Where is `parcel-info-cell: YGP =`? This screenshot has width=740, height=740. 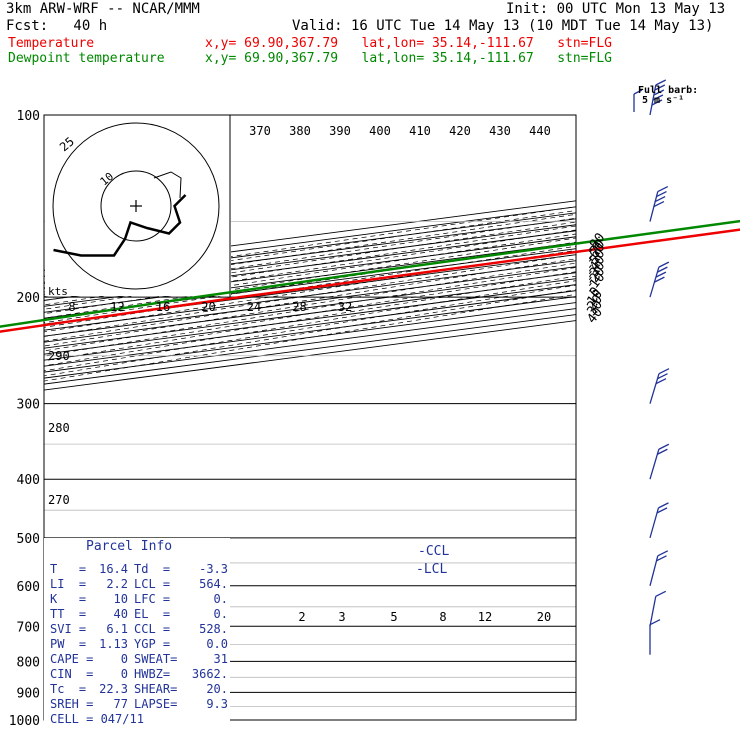 parcel-info-cell: YGP = is located at coordinates (152, 644).